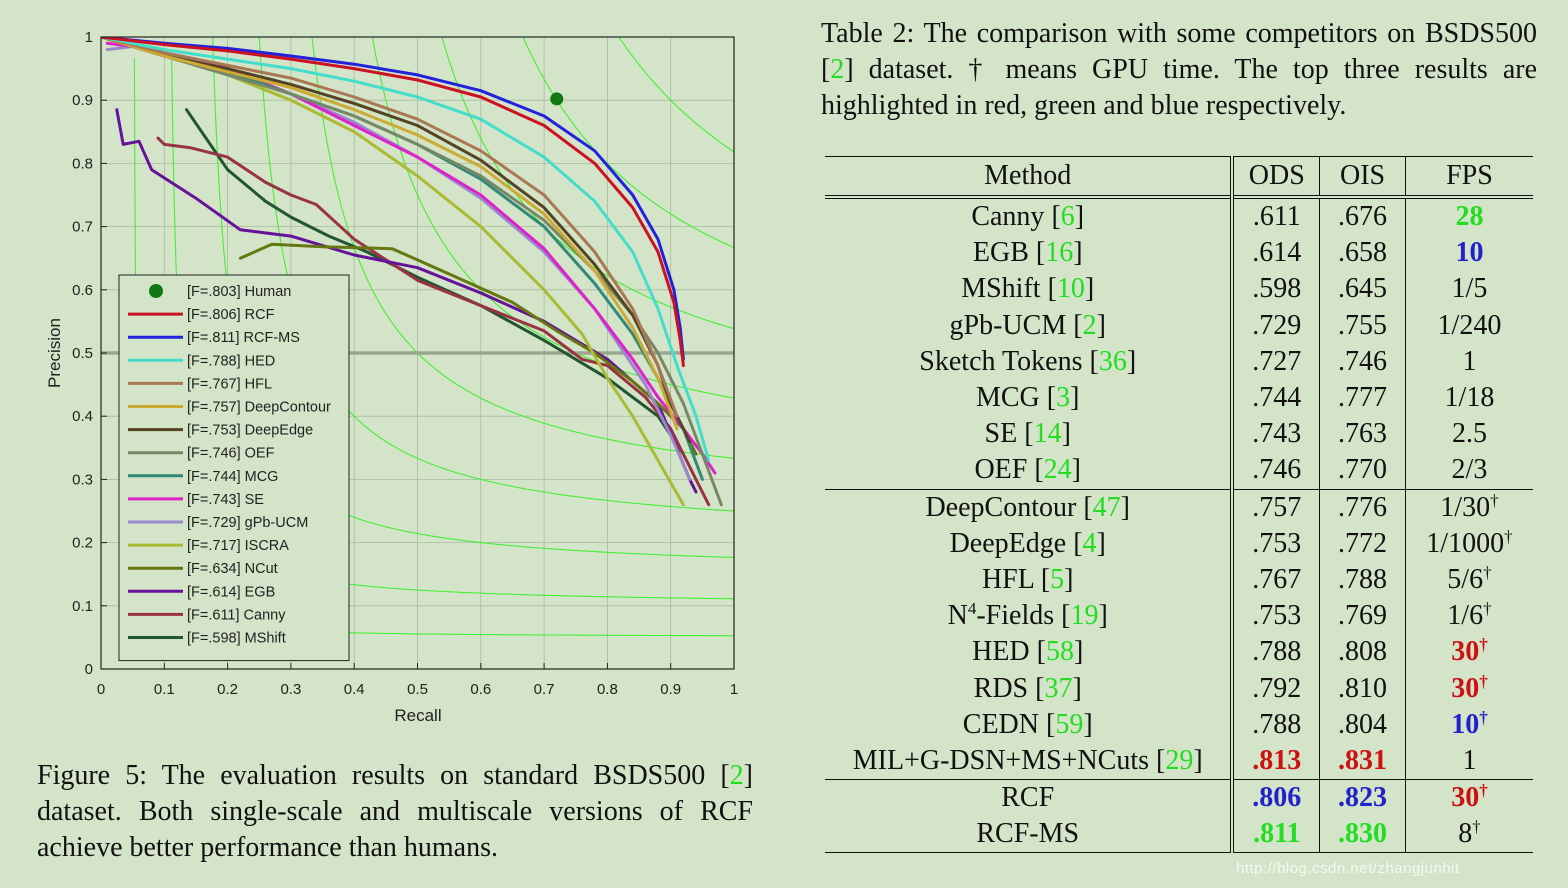 The width and height of the screenshot is (1568, 888). What do you see at coordinates (1179, 543) in the screenshot?
I see `table-row: DeepEdge [4] .753 .772 1/1000†` at bounding box center [1179, 543].